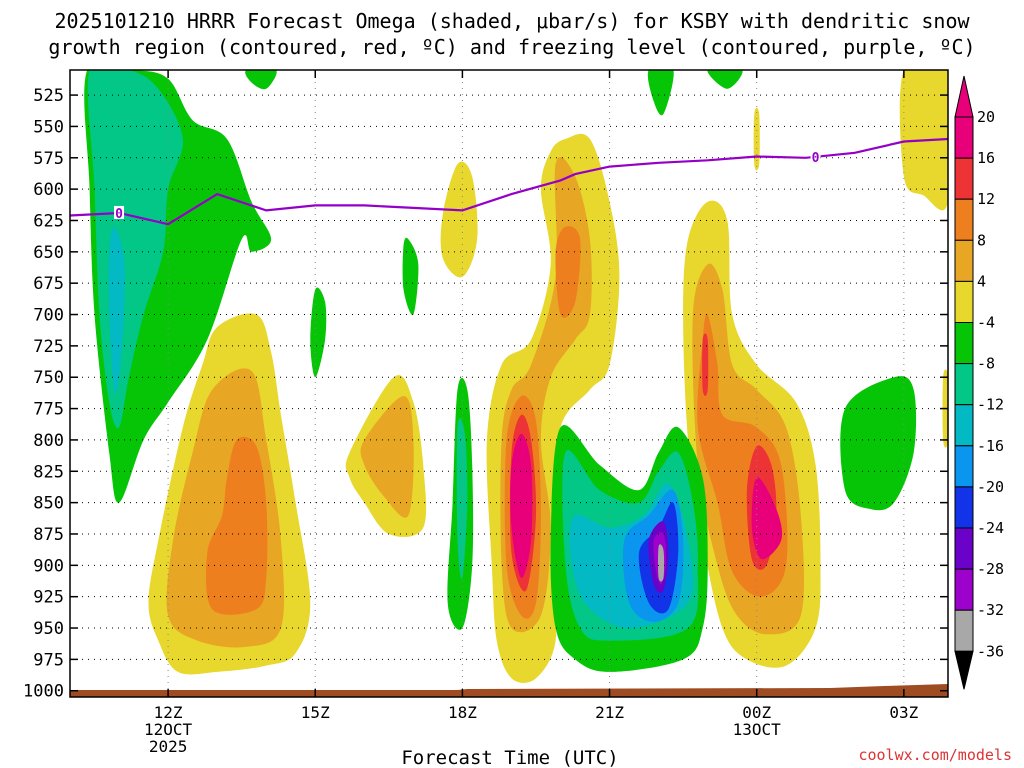 The image size is (1024, 768). I want to click on colorbar-label: -4, so click(986, 323).